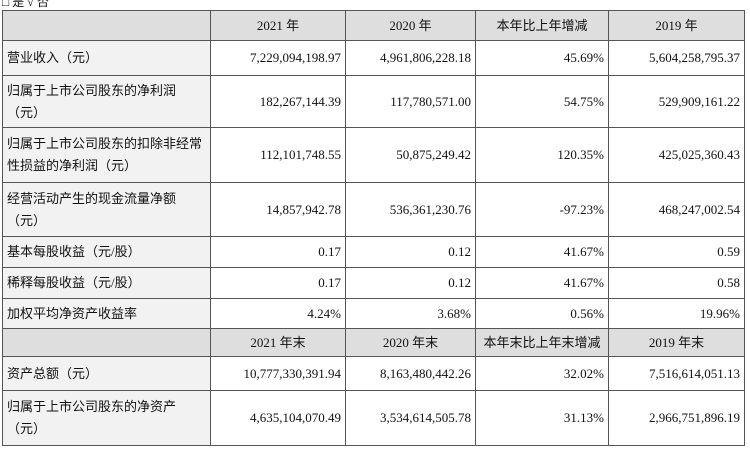 This screenshot has height=450, width=750. What do you see at coordinates (410, 155) in the screenshot?
I see `value-cell: 50,875,249.42` at bounding box center [410, 155].